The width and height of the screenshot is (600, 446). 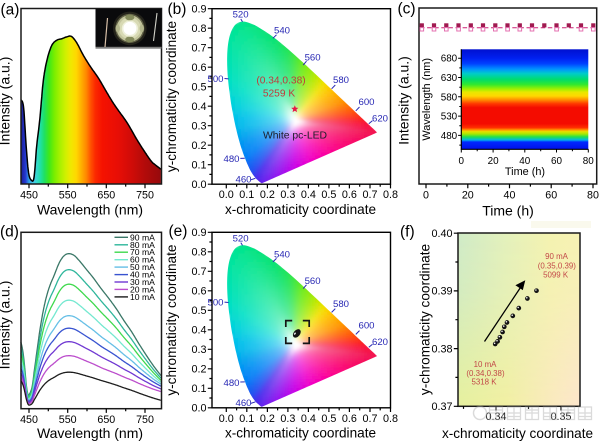 I want to click on svg-text: x-chromaticity coordinate, so click(x=517, y=433).